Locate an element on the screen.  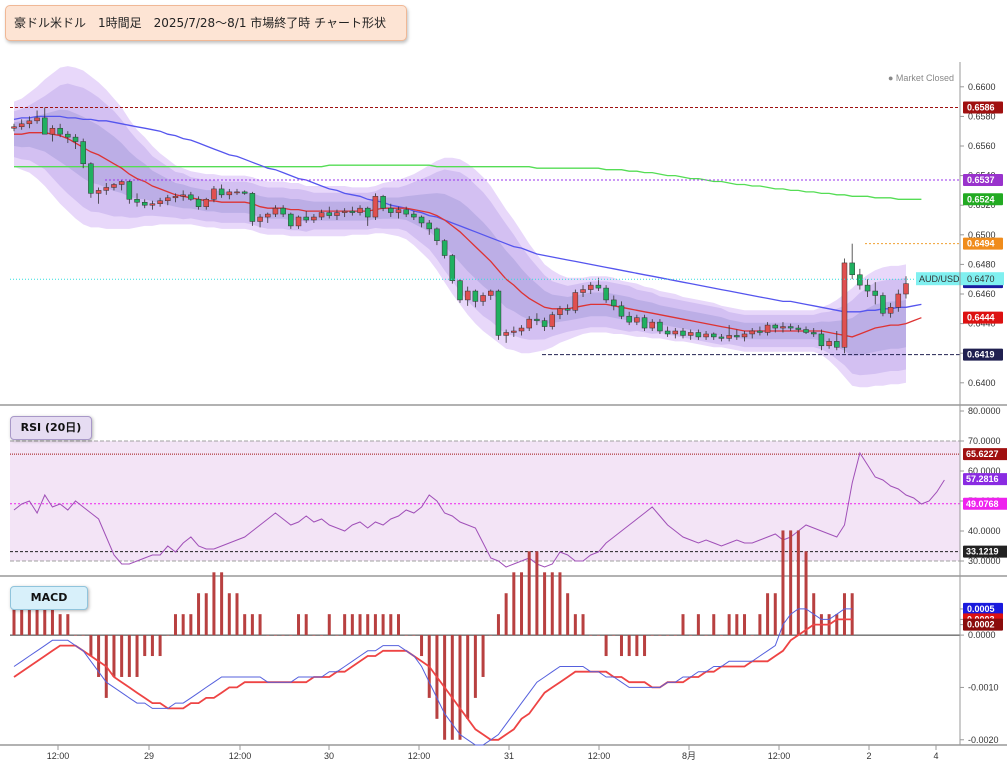
price-tick-label: 0.6500 is located at coordinates (982, 235).